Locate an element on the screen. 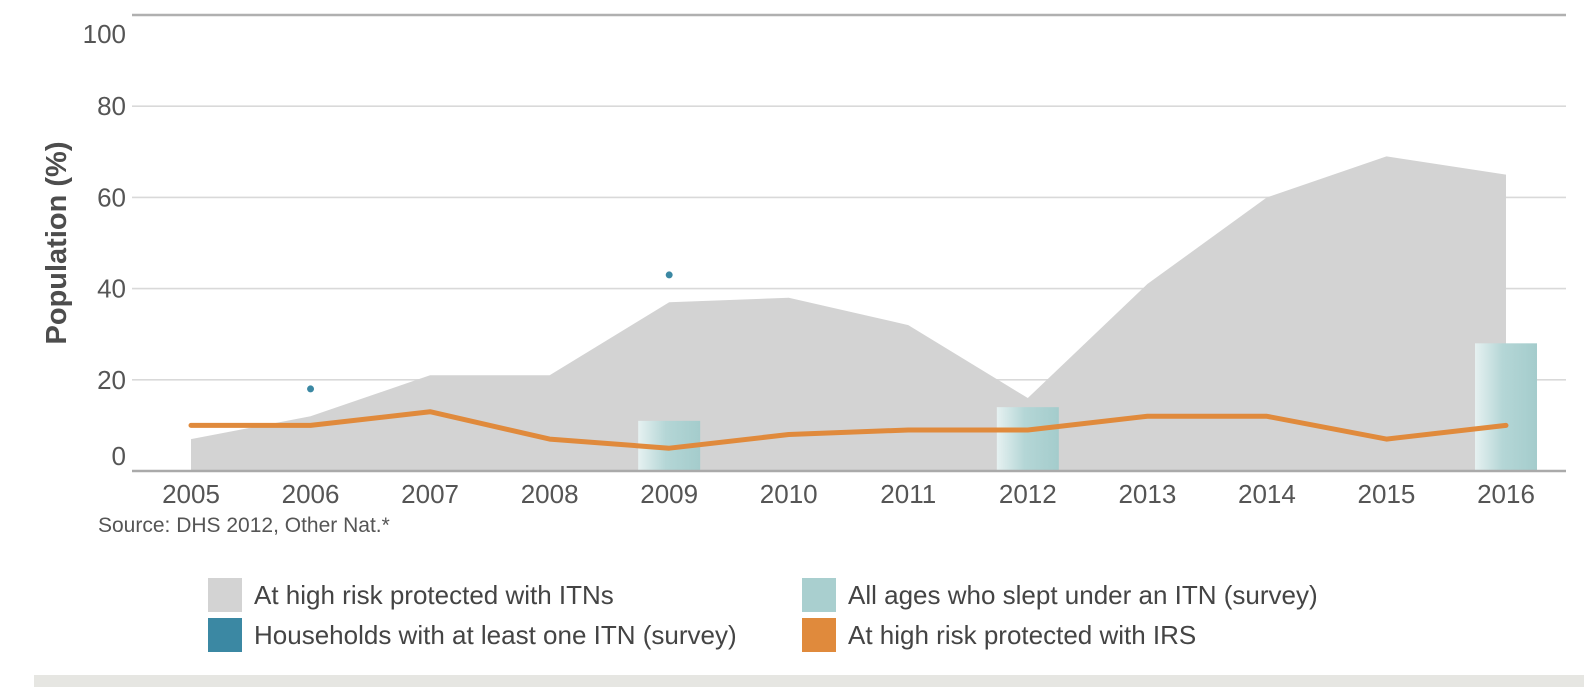  x-tick-label: 2015 is located at coordinates (1387, 494).